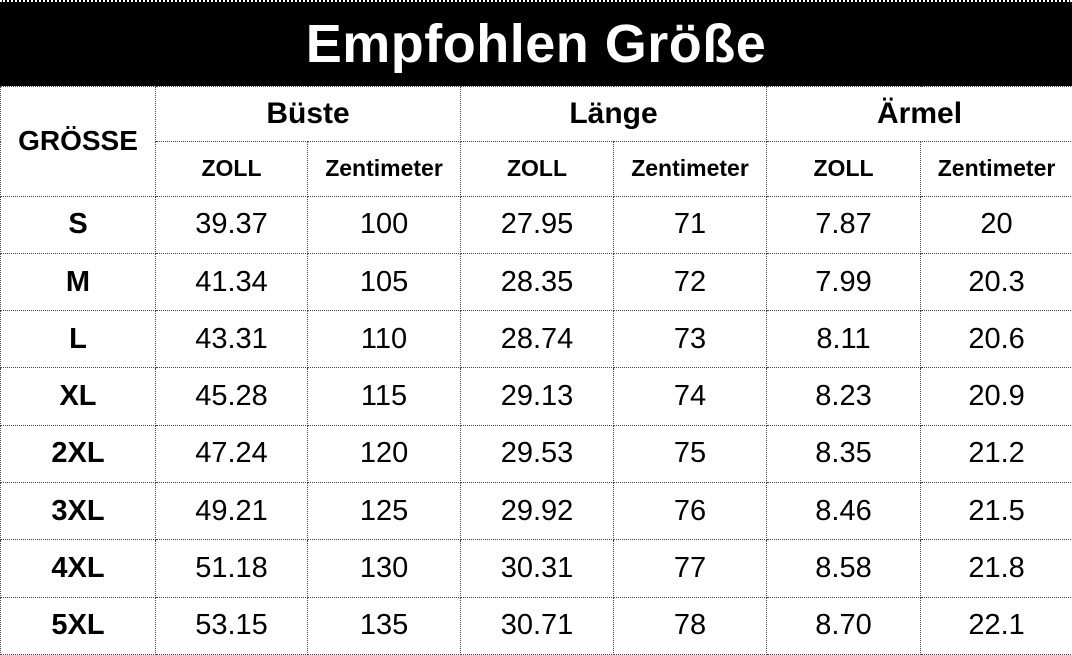  Describe the element at coordinates (78, 454) in the screenshot. I see `size-cell: 2XL` at that location.